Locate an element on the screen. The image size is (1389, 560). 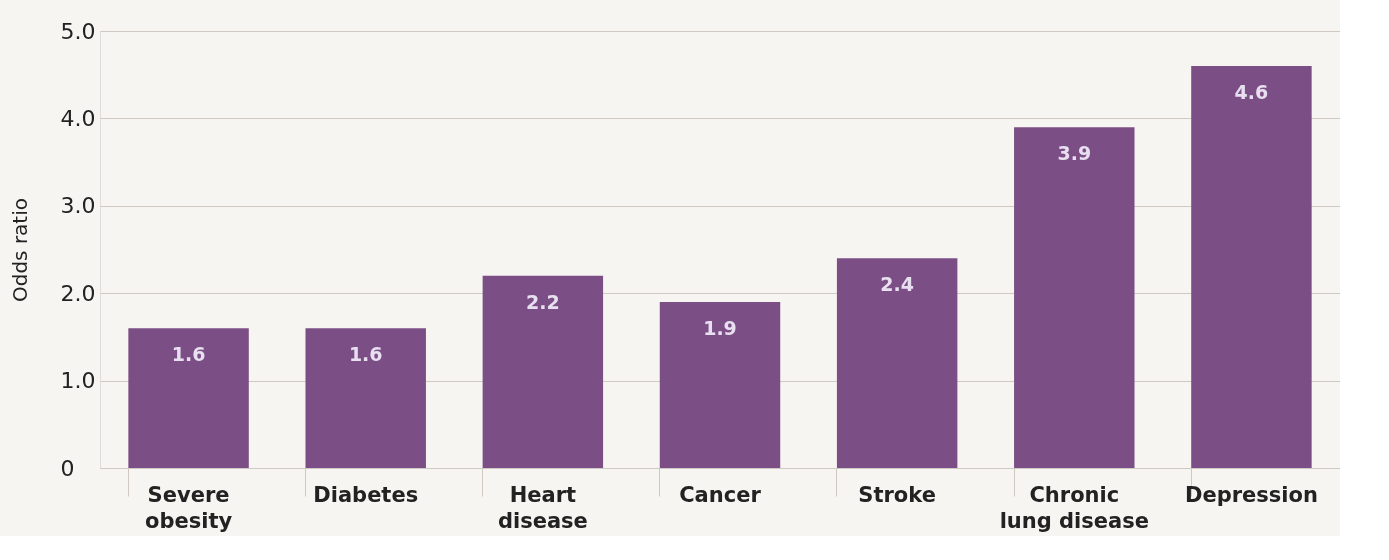
y-tick-label: 2.0 is located at coordinates (78, 293).